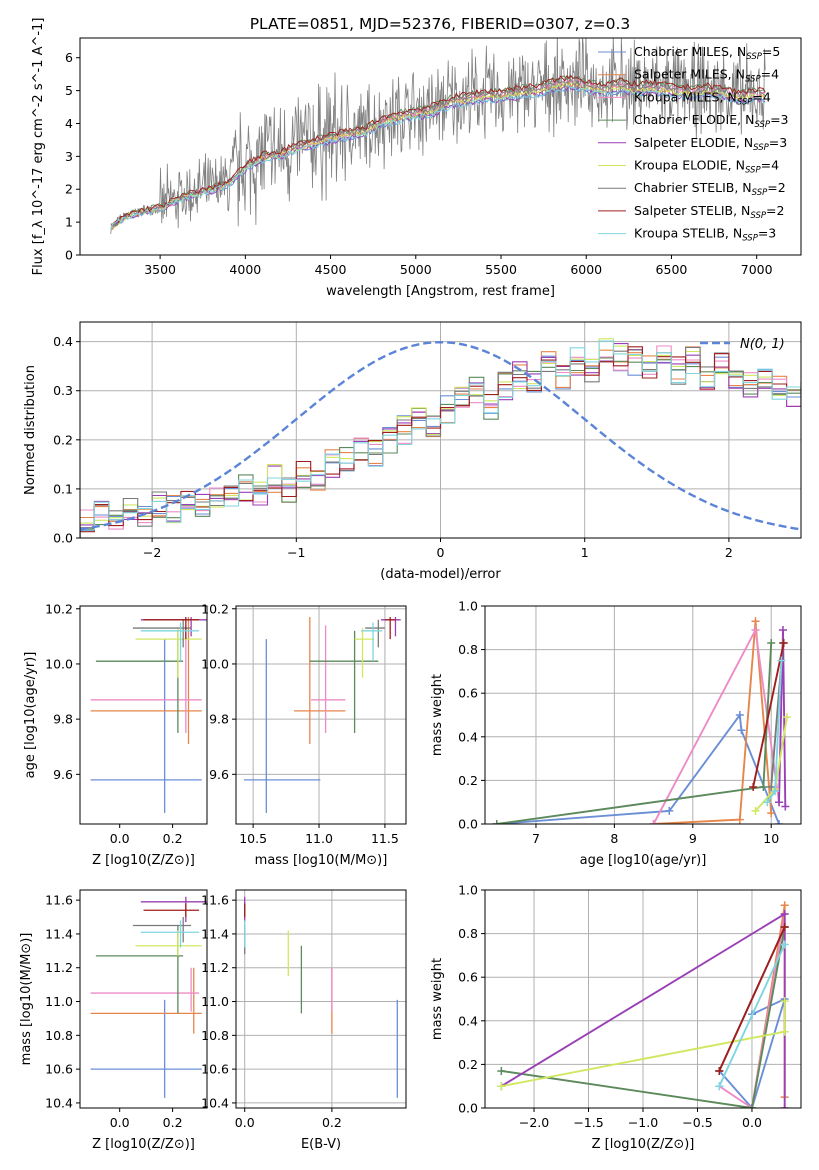 Image resolution: width=819 pixels, height=1170 pixels. Describe the element at coordinates (468, 606) in the screenshot. I see `y-tick-label: 1.0` at that location.